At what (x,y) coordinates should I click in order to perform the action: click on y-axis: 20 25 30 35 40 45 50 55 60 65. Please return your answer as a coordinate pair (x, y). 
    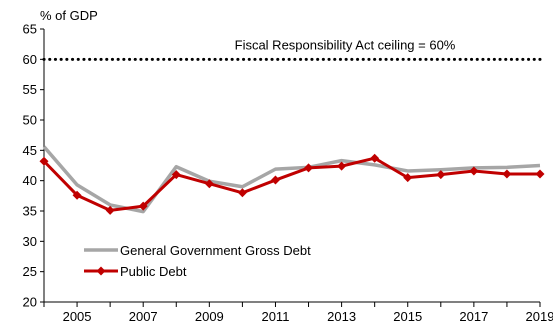
    Looking at the image, I should click on (34, 166).